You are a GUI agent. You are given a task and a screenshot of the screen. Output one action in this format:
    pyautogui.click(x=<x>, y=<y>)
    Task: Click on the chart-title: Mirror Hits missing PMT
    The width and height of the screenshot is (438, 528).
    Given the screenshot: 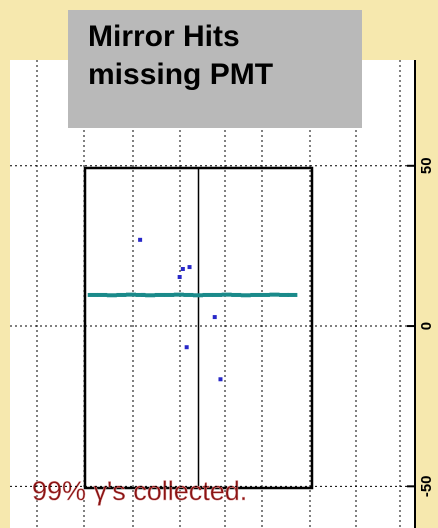 What is the action you would take?
    pyautogui.click(x=180, y=55)
    